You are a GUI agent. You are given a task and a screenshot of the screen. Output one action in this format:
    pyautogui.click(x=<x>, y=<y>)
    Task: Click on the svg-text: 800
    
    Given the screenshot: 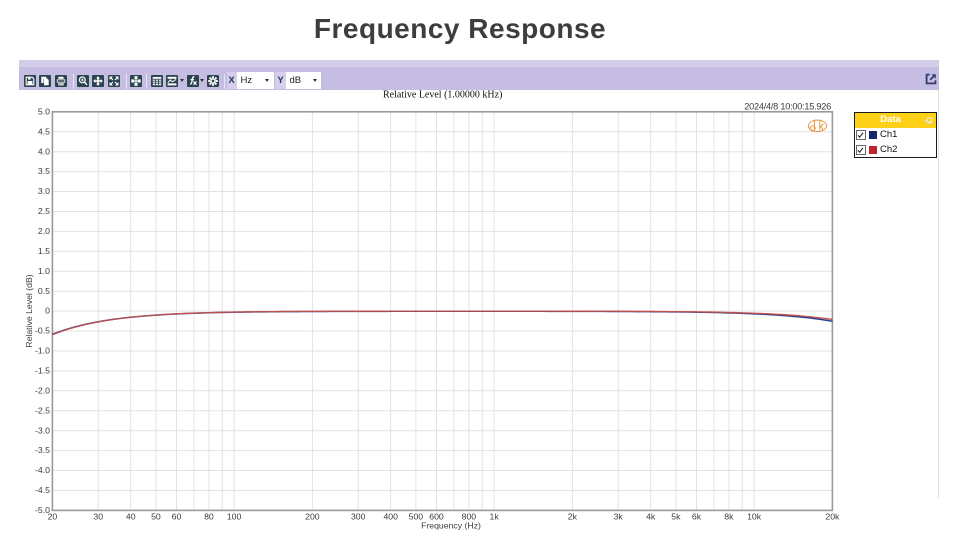 What is the action you would take?
    pyautogui.click(x=469, y=517)
    